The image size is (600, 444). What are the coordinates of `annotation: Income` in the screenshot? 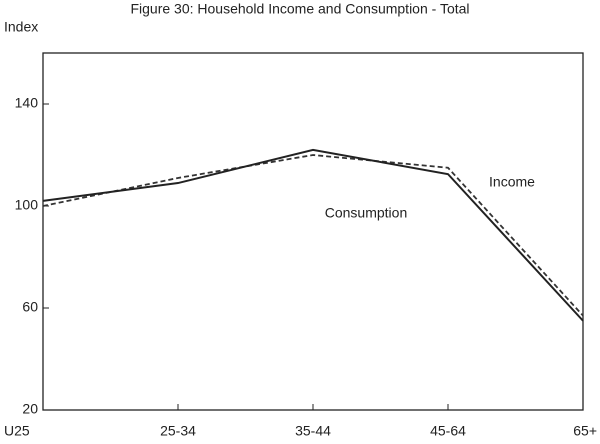 It's located at (512, 182).